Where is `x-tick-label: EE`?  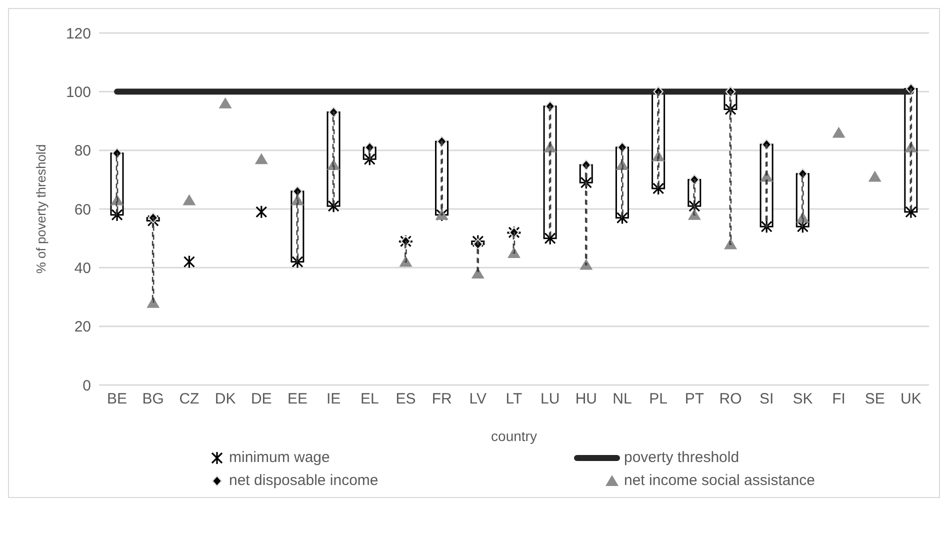
x-tick-label: EE is located at coordinates (297, 399).